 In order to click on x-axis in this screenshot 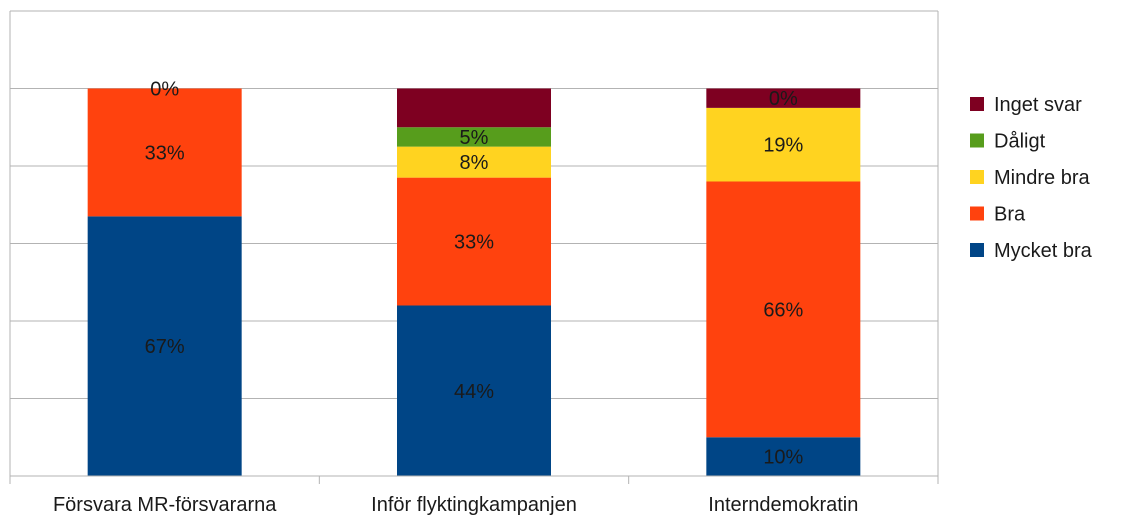, I will do `click(474, 479)`.